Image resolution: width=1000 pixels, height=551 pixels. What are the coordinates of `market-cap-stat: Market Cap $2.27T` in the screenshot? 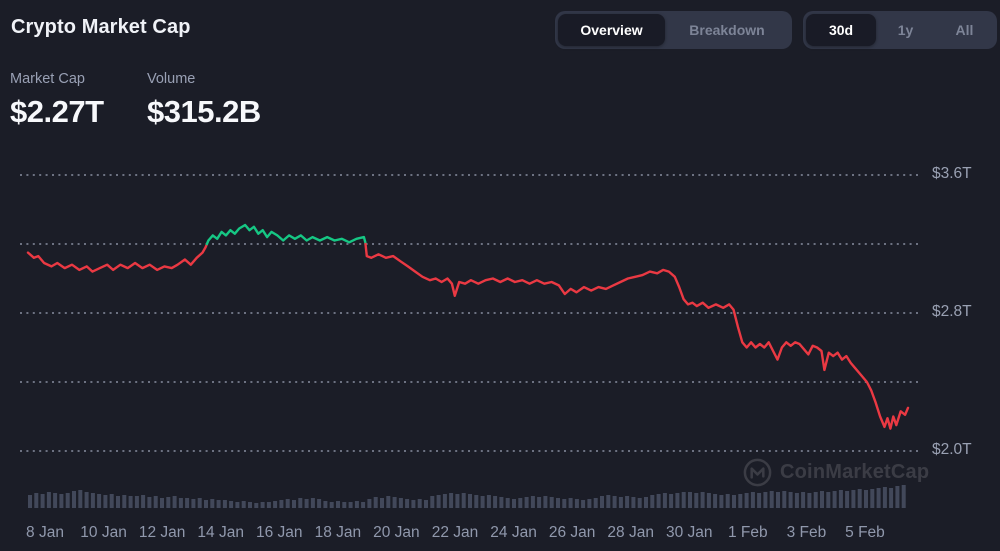 It's located at (57, 100).